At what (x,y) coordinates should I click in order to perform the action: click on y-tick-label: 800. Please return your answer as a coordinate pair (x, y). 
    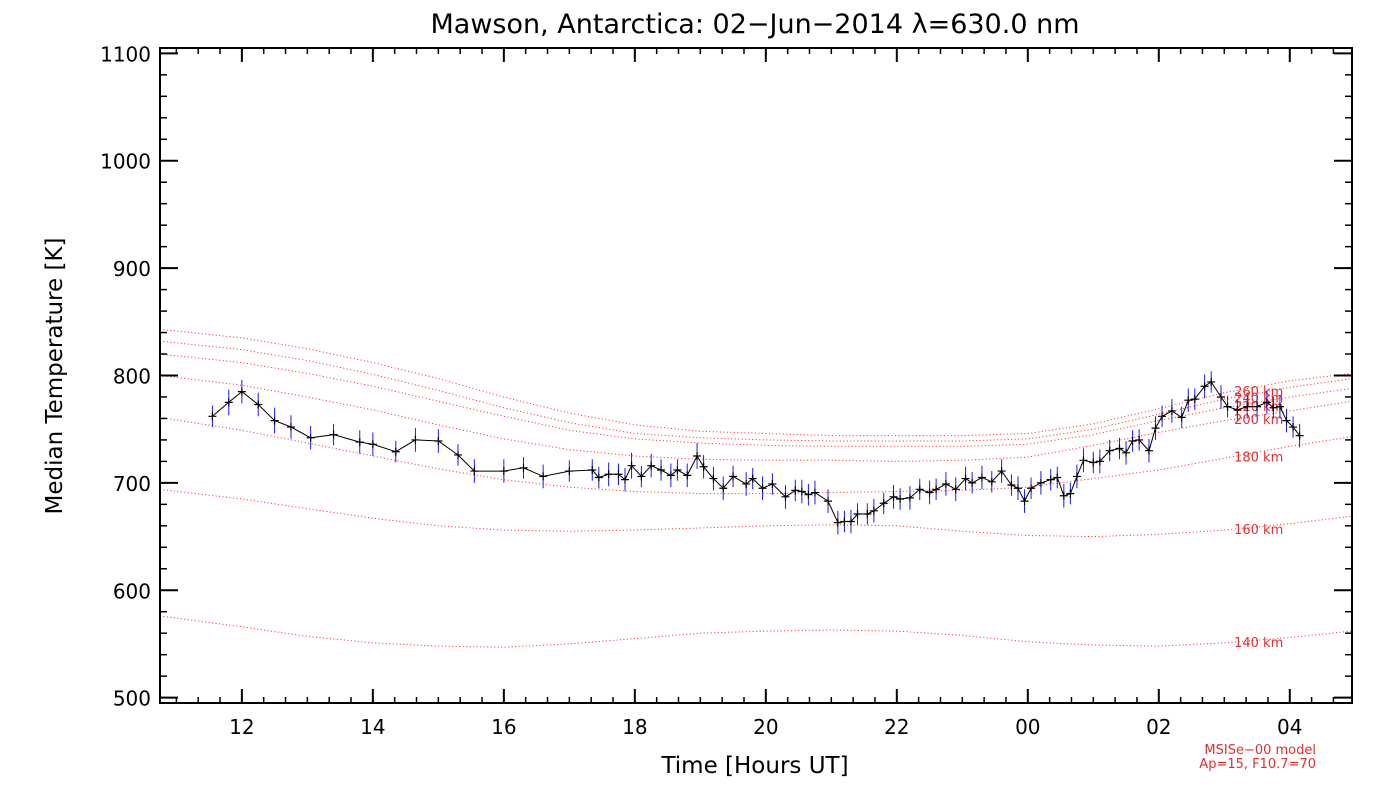
    Looking at the image, I should click on (132, 377).